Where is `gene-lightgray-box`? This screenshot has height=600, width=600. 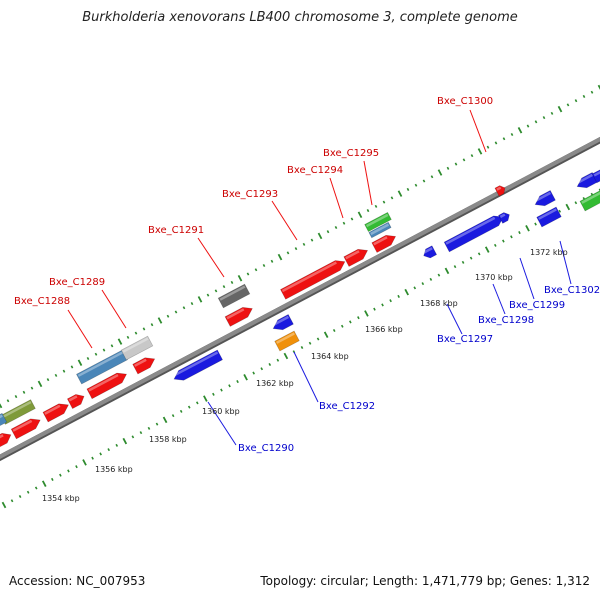
gene-lightgray-box is located at coordinates (137, 348).